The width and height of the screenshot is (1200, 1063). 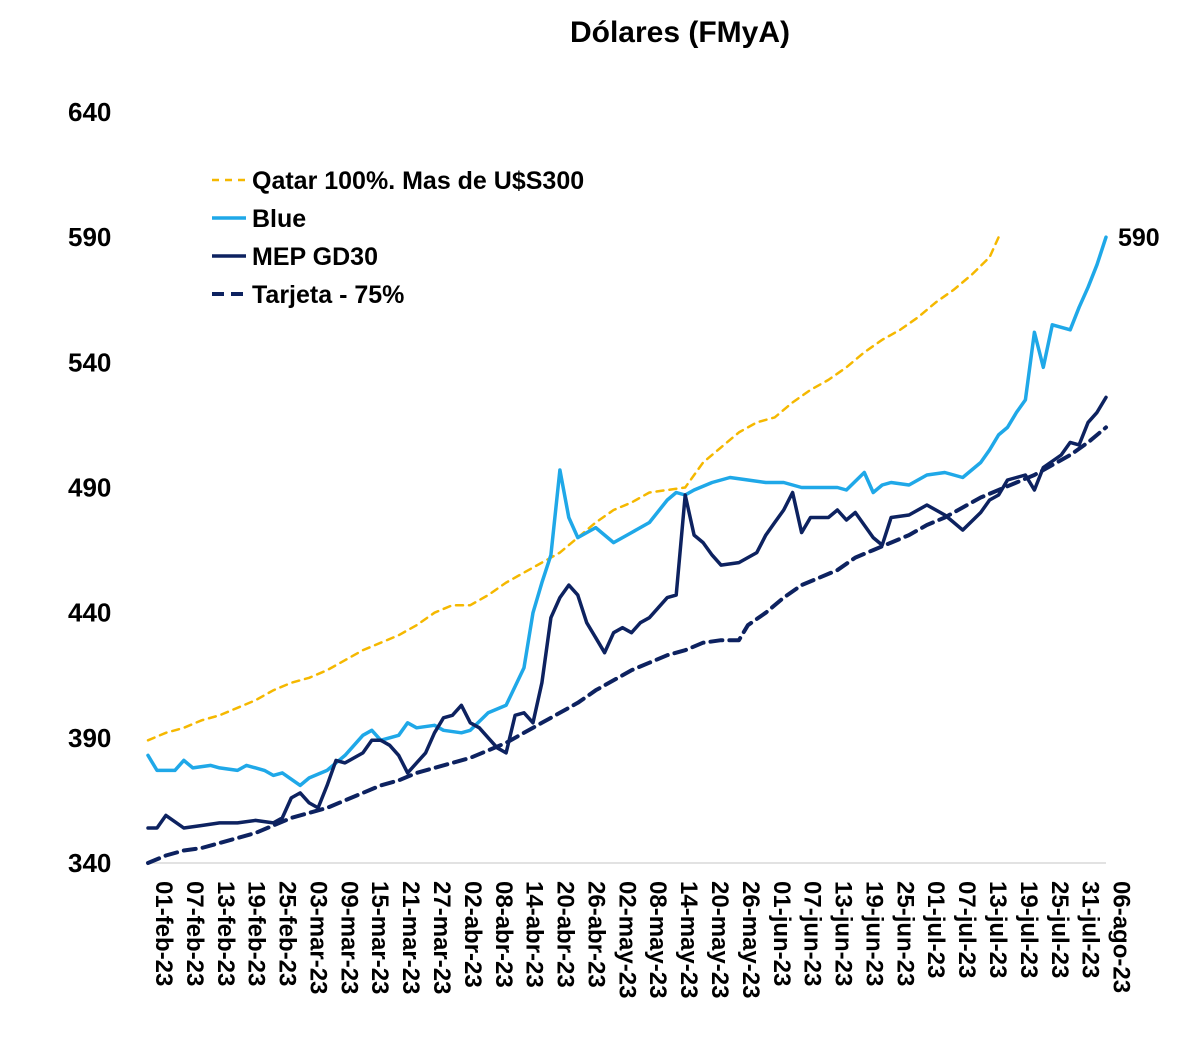 I want to click on y-tick-label: 490, so click(x=89, y=488).